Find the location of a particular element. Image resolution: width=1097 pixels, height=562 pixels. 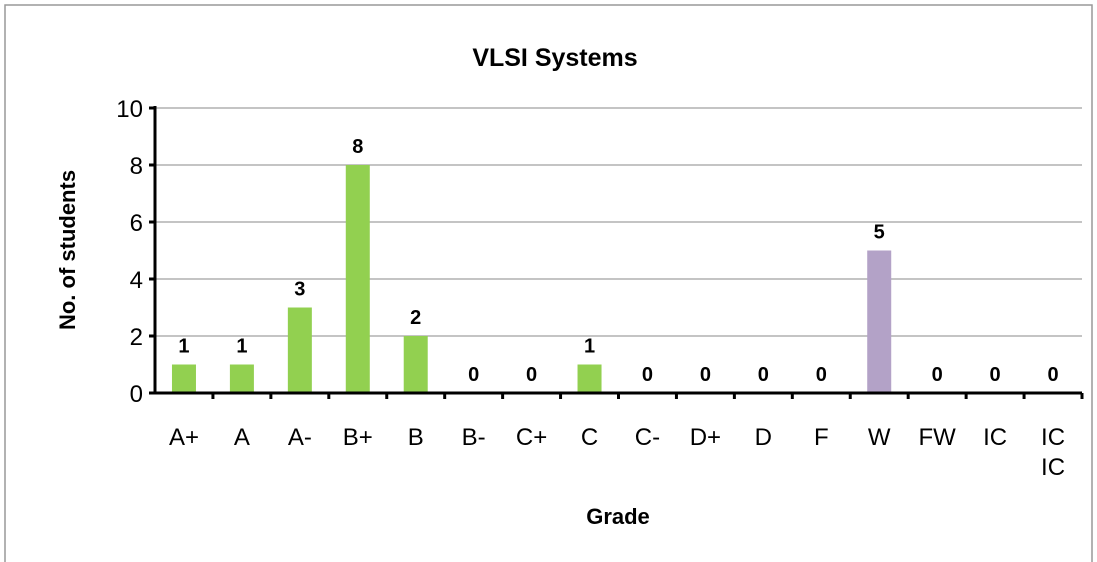

y-tick-label: 4 is located at coordinates (136, 280).